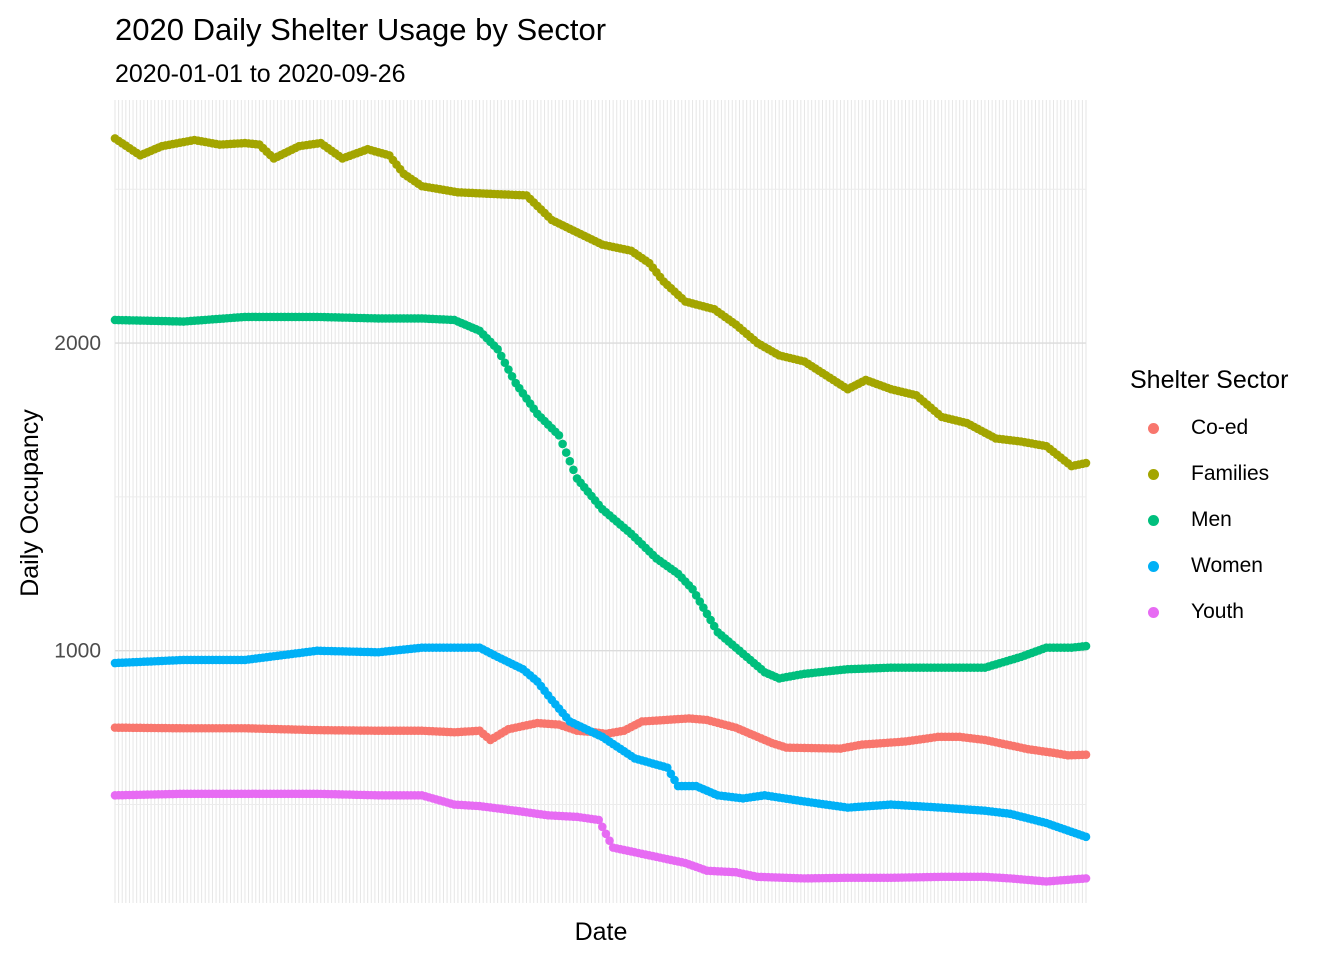  I want to click on y-tick-label: 2000, so click(77, 343).